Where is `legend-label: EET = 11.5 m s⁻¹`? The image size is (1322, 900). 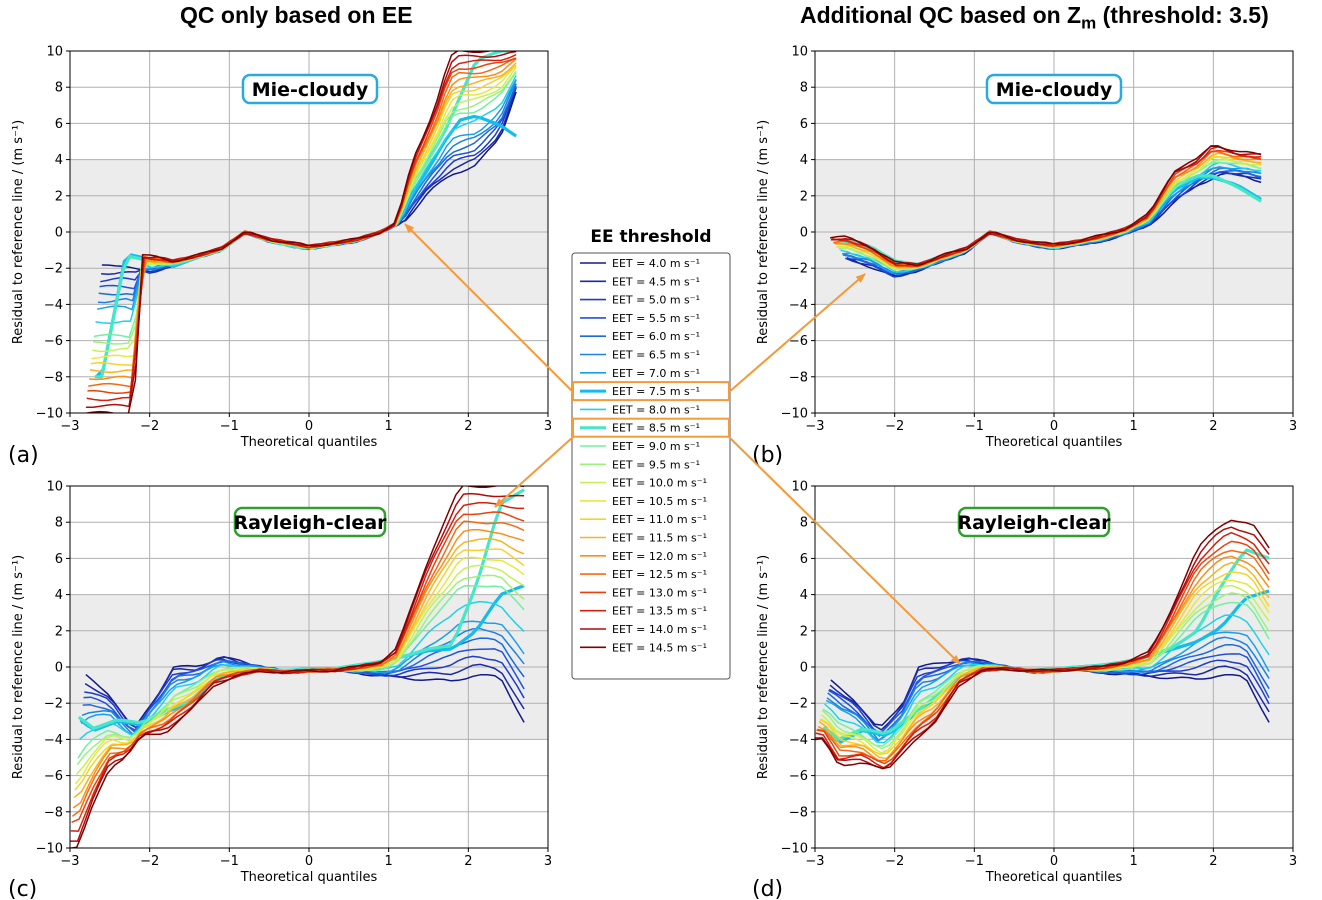 legend-label: EET = 11.5 m s⁻¹ is located at coordinates (659, 538).